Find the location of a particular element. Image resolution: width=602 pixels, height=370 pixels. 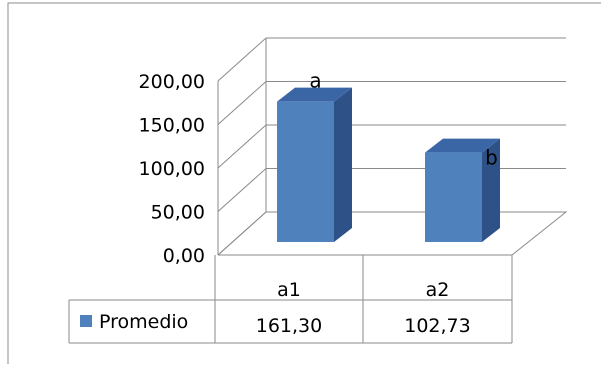

category-label: a2 is located at coordinates (438, 290).